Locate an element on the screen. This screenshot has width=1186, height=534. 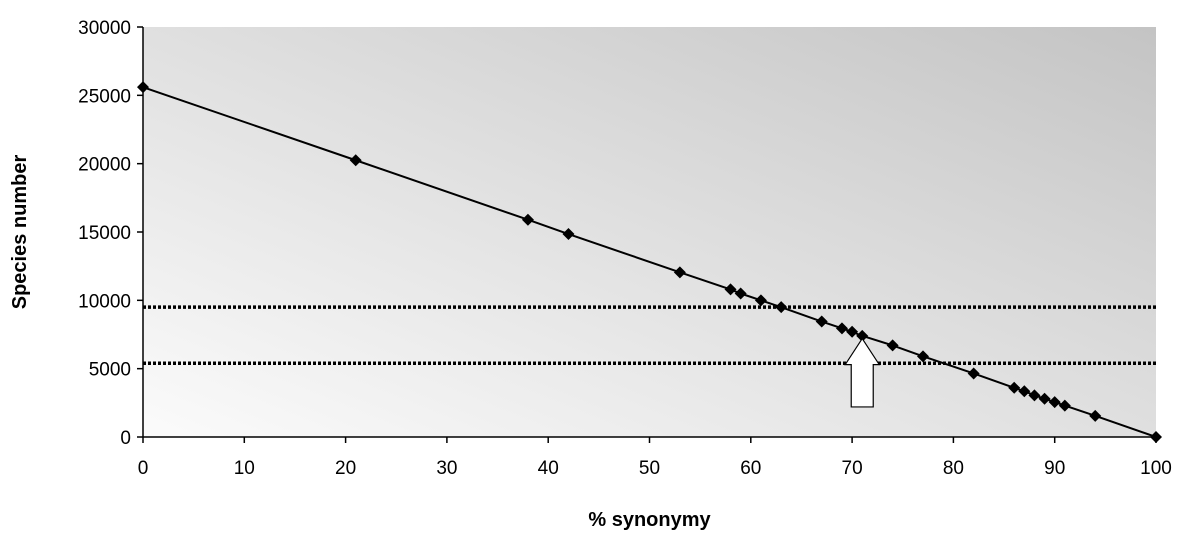
x-tick-label: 50 is located at coordinates (649, 468).